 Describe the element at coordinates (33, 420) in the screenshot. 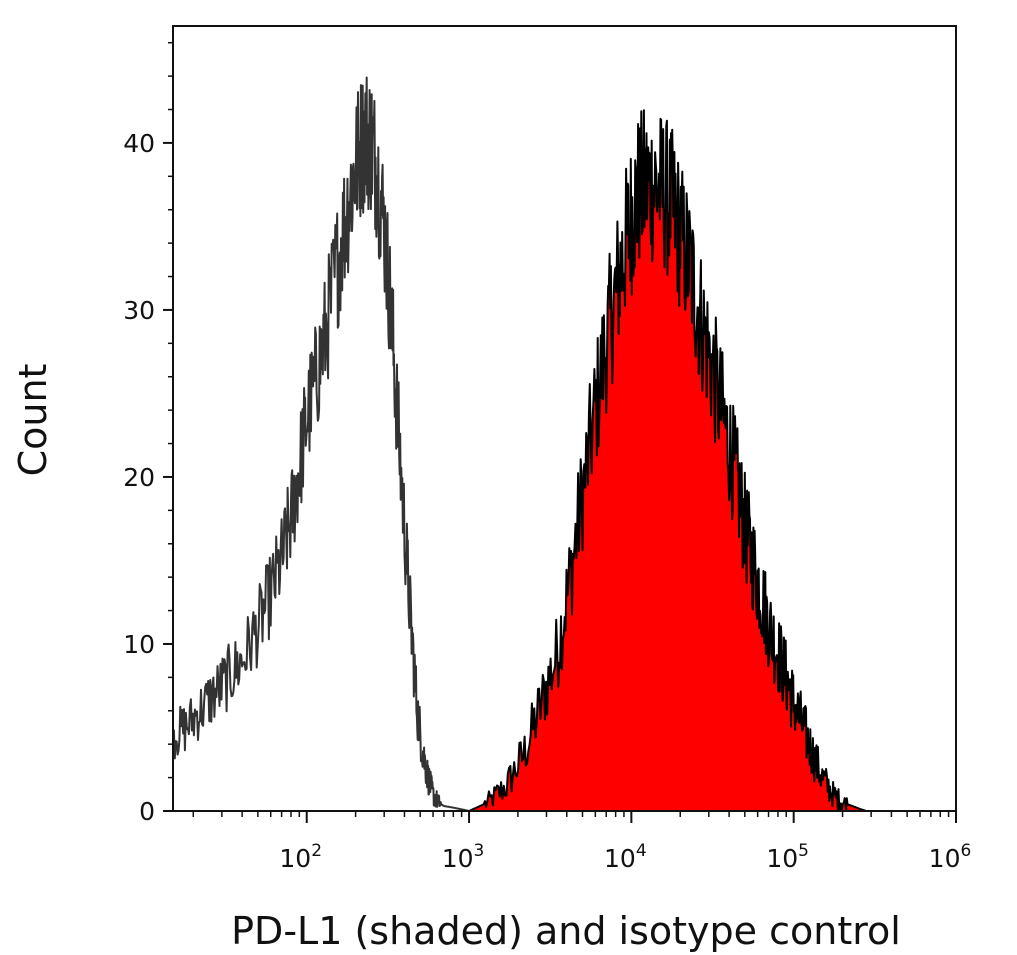

I see `y-axis-title: Count` at that location.